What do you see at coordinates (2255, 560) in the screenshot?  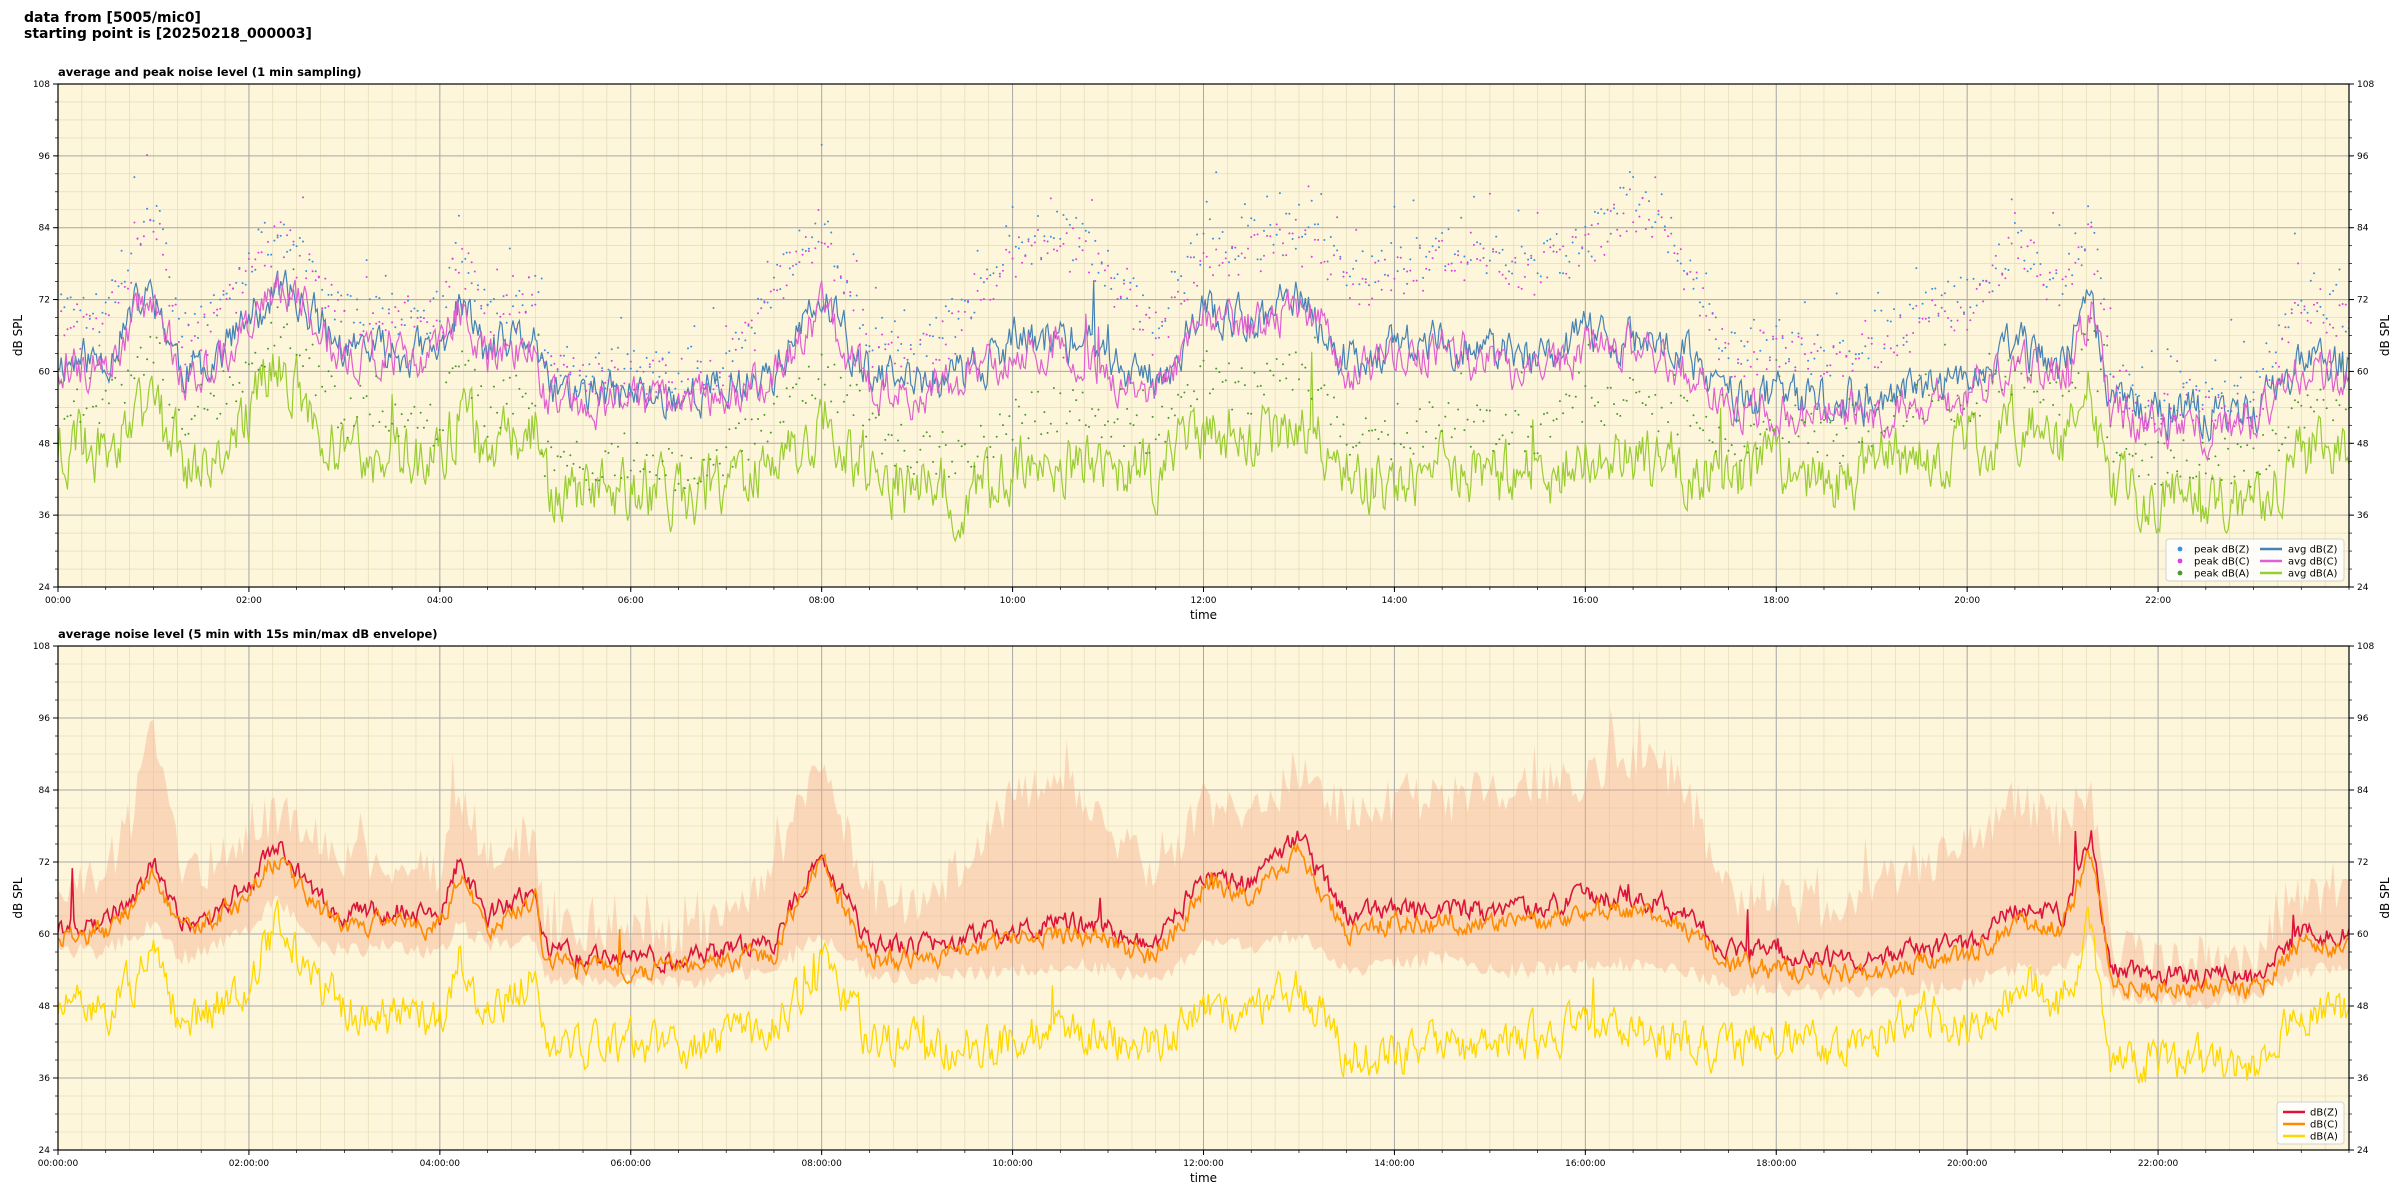 I see `legend-box` at bounding box center [2255, 560].